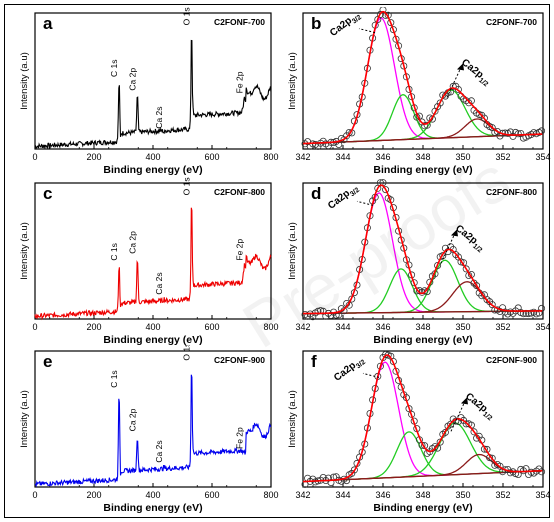 Image resolution: width=554 pixels, height=522 pixels. I want to click on sample-label: C2FONF-800, so click(239, 192).